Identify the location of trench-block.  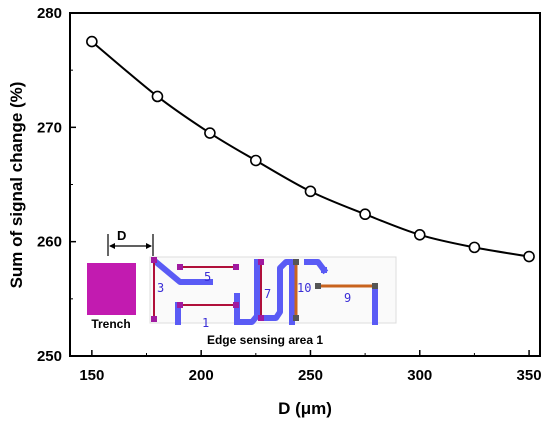
(111, 289).